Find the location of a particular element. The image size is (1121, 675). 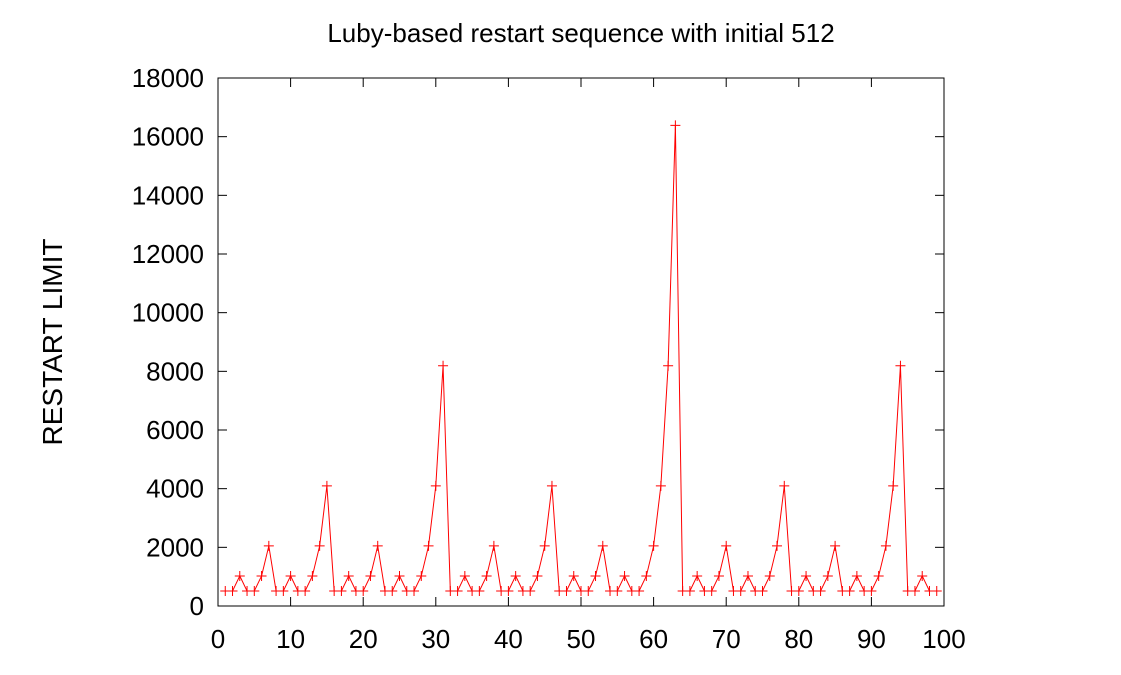

x-tick-label: 10 is located at coordinates (290, 639).